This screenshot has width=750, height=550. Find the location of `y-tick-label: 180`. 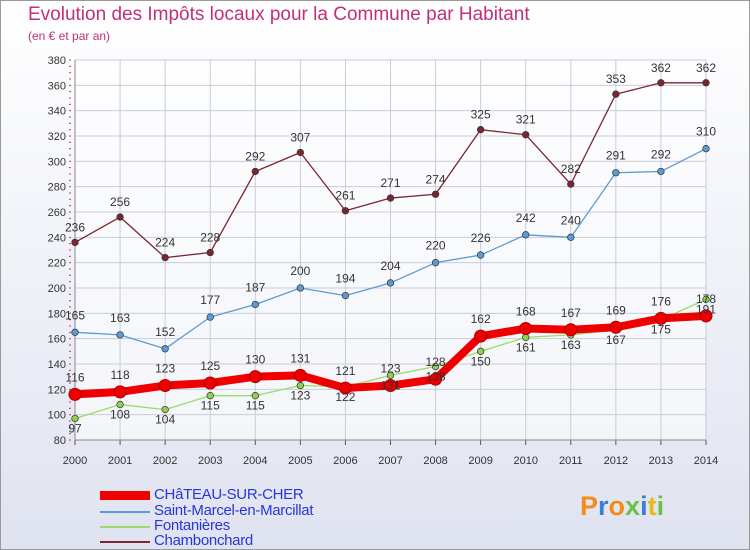

y-tick-label: 180 is located at coordinates (57, 314).